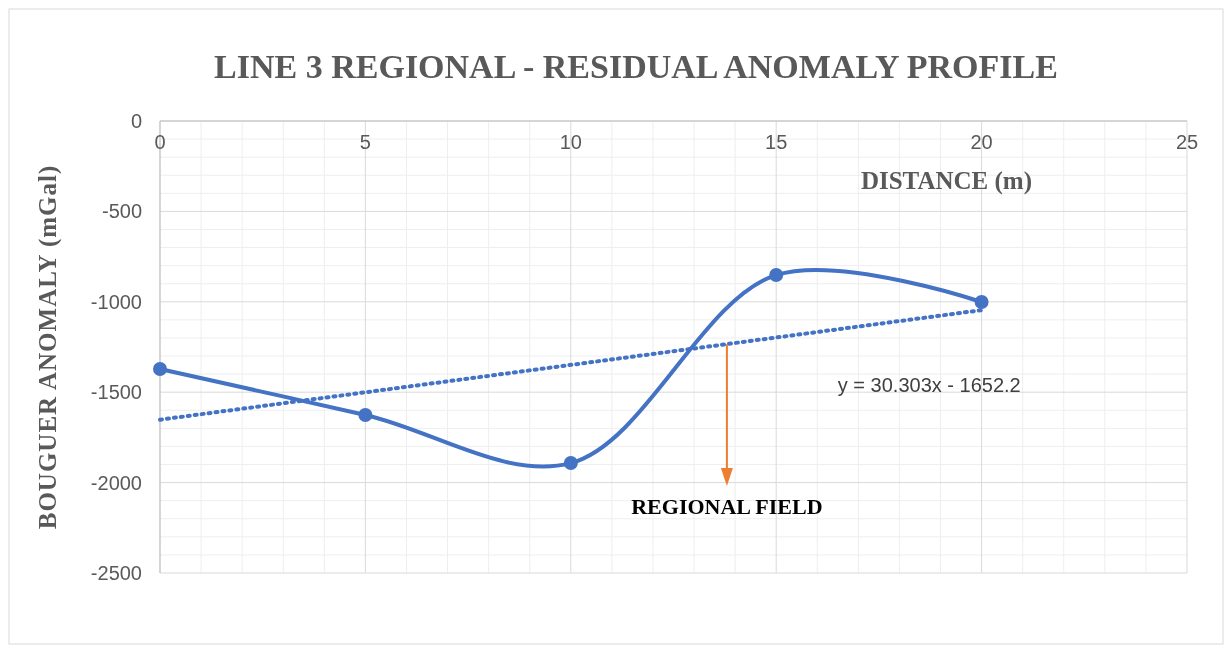  I want to click on y-tick-label: 0, so click(136, 121).